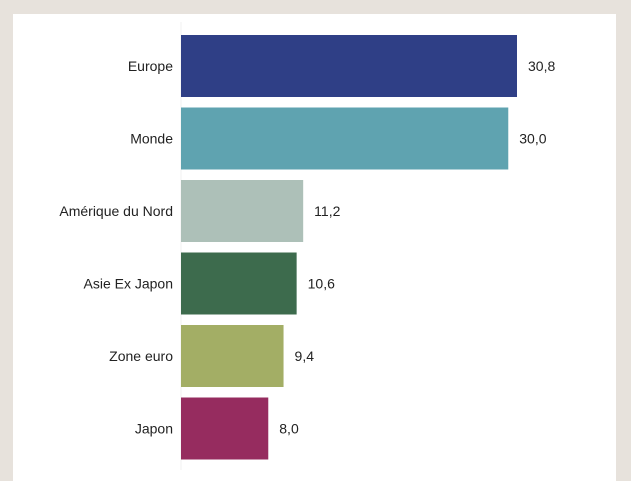 Image resolution: width=631 pixels, height=481 pixels. Describe the element at coordinates (129, 284) in the screenshot. I see `category-label-3: Asie Ex Japon` at that location.